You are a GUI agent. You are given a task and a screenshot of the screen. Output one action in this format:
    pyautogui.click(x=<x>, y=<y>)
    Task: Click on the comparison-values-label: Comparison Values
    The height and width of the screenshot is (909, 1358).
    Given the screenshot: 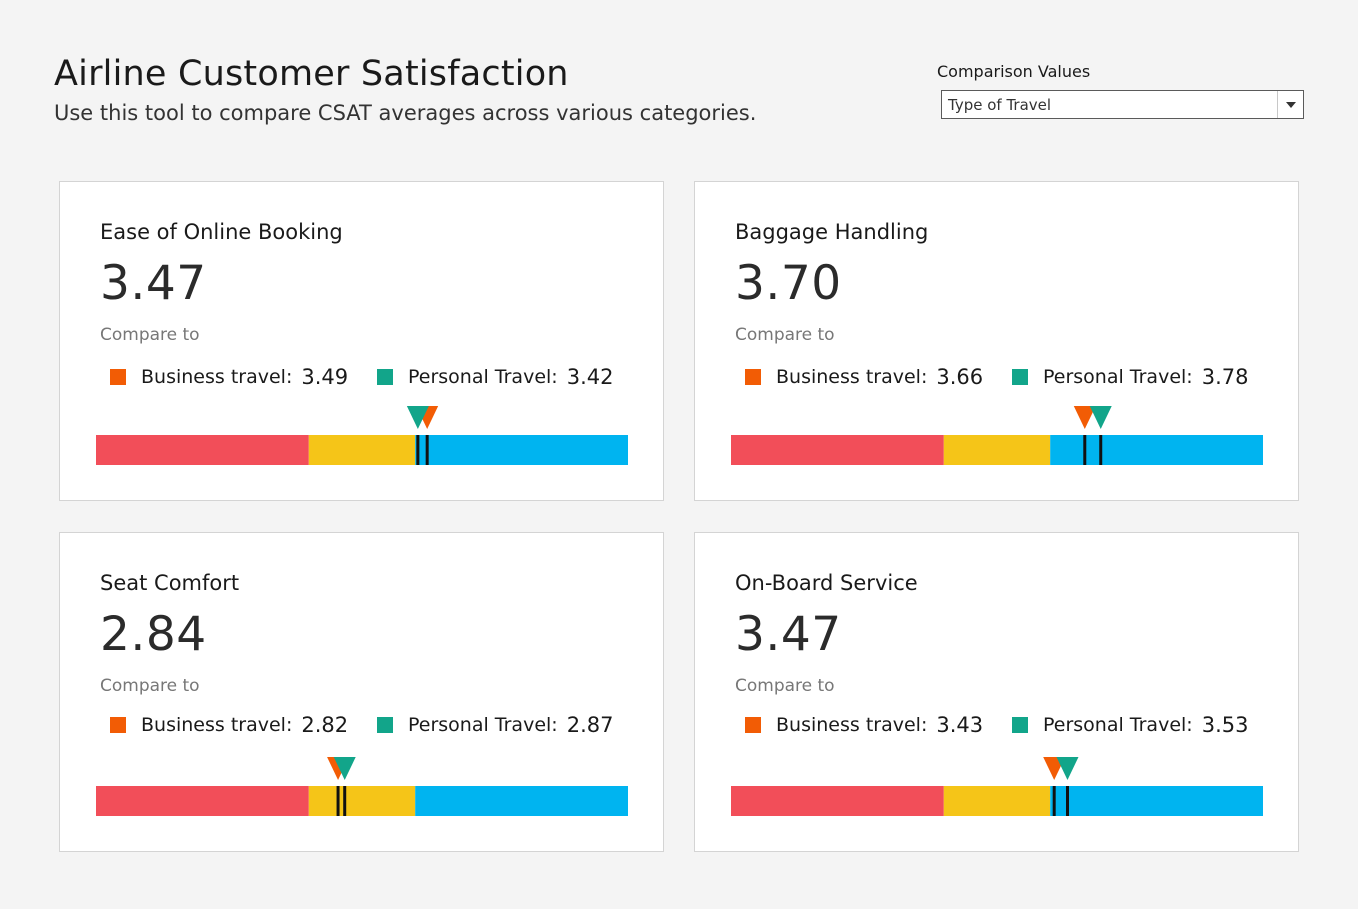 What is the action you would take?
    pyautogui.click(x=1014, y=71)
    